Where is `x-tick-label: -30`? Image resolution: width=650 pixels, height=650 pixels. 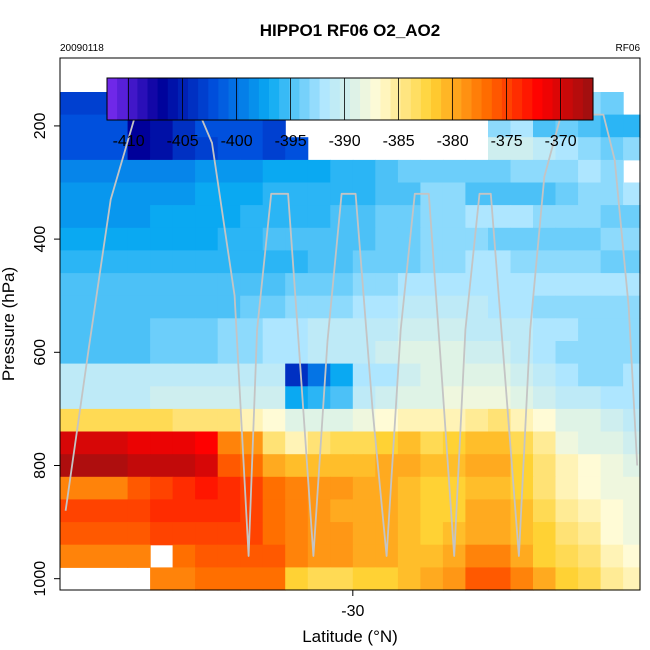
x-tick-label: -30 is located at coordinates (352, 611).